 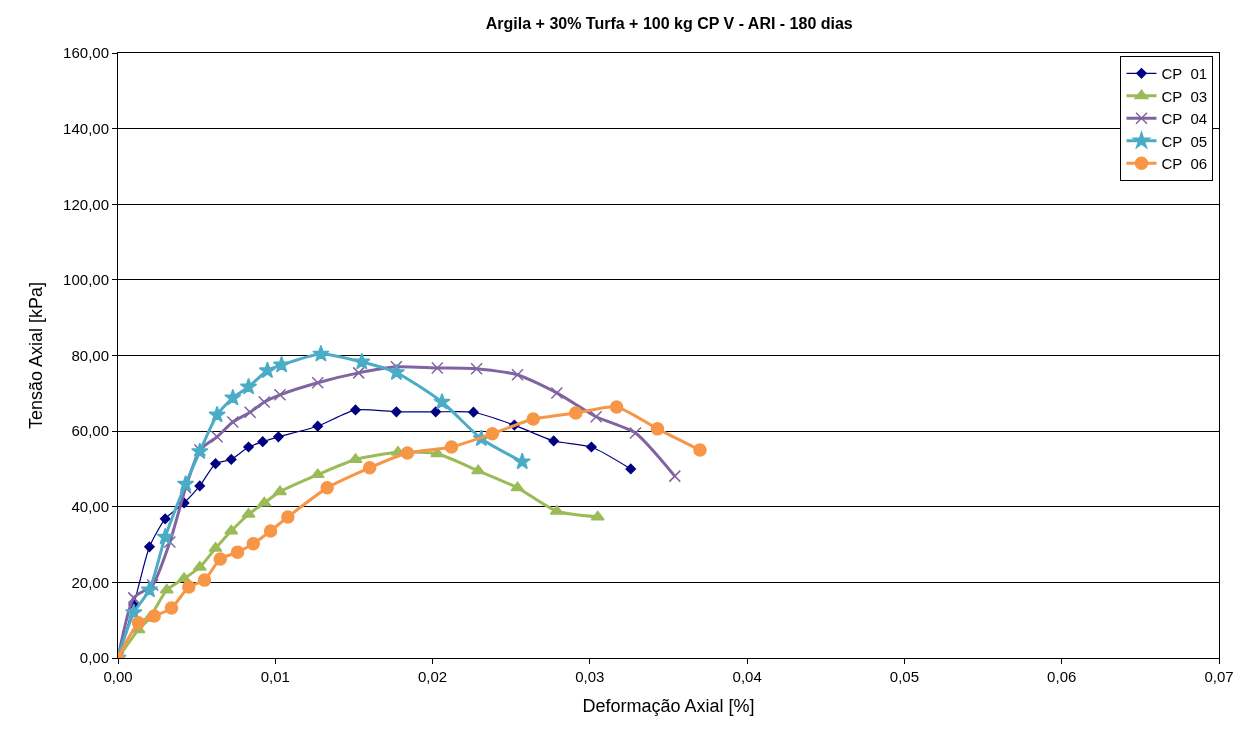 What do you see at coordinates (668, 706) in the screenshot?
I see `x-axis-title: Deformação Axial [%]` at bounding box center [668, 706].